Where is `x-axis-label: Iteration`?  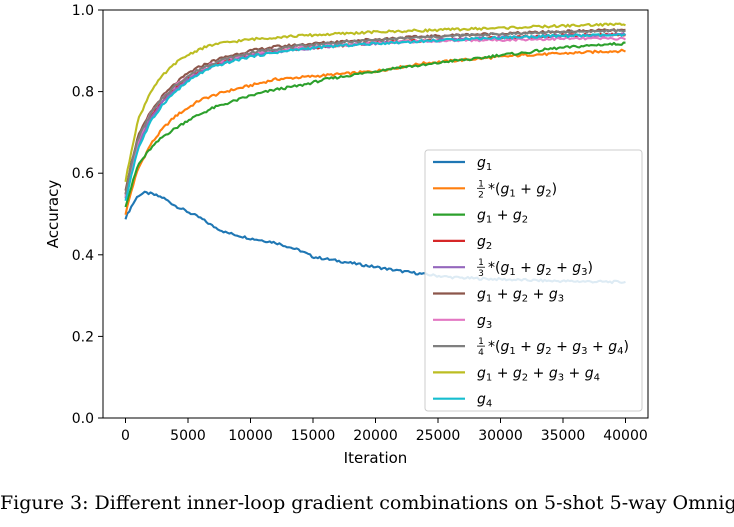 x-axis-label: Iteration is located at coordinates (376, 458).